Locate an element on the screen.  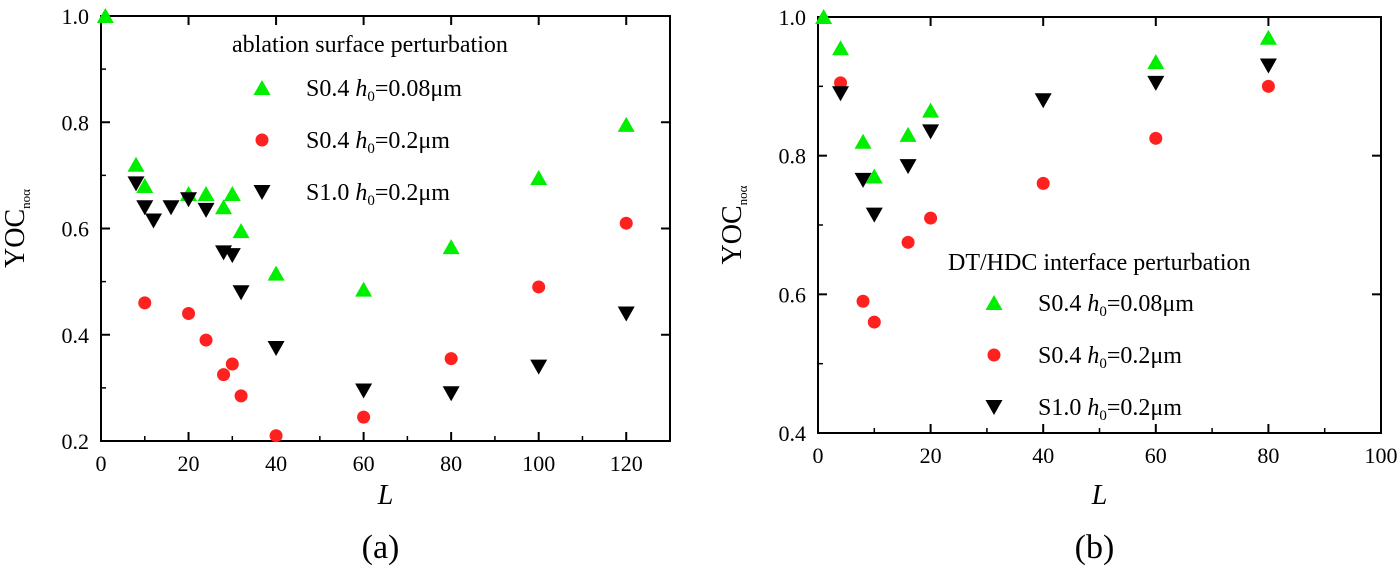
legend-title: DT/HDC interface perturbation is located at coordinates (1099, 263).